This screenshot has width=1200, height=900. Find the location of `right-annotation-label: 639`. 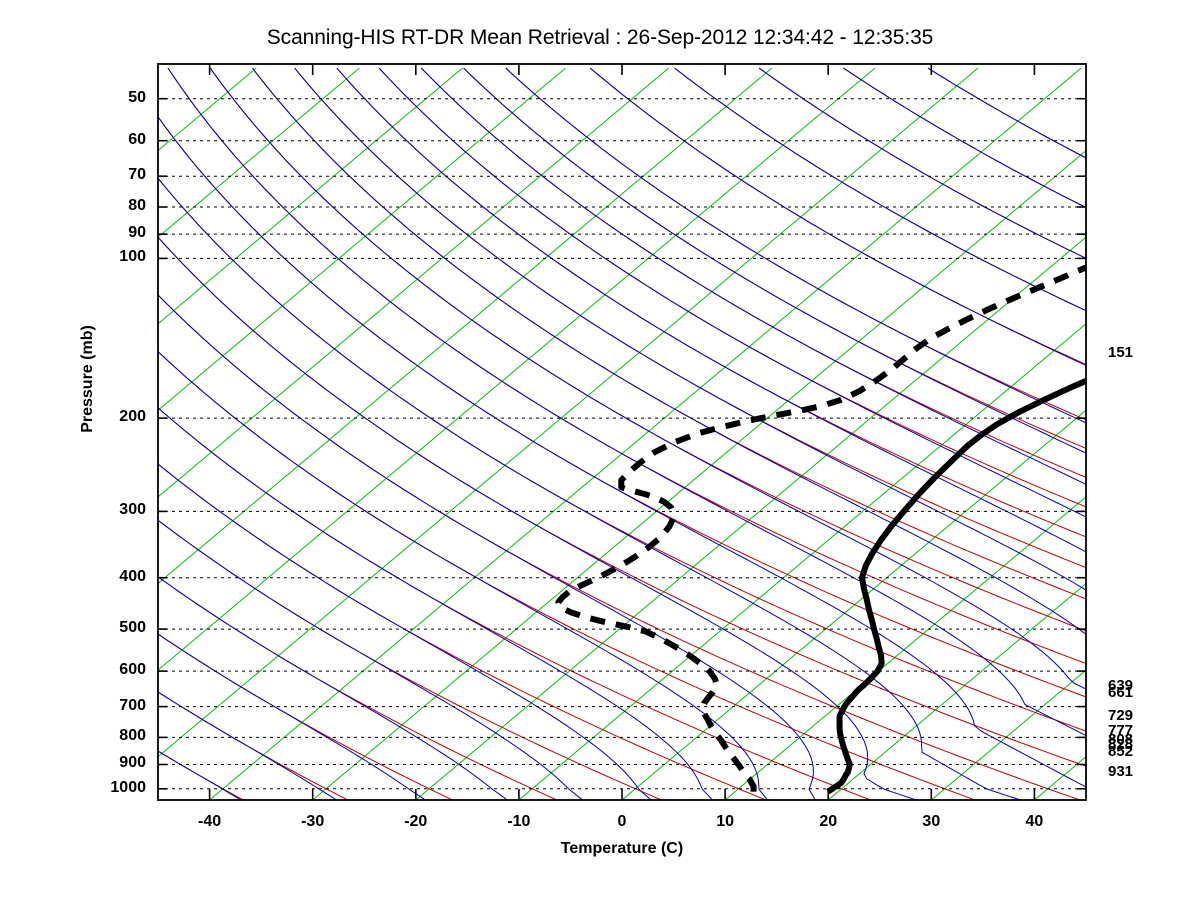

right-annotation-label: 639 is located at coordinates (1121, 685).